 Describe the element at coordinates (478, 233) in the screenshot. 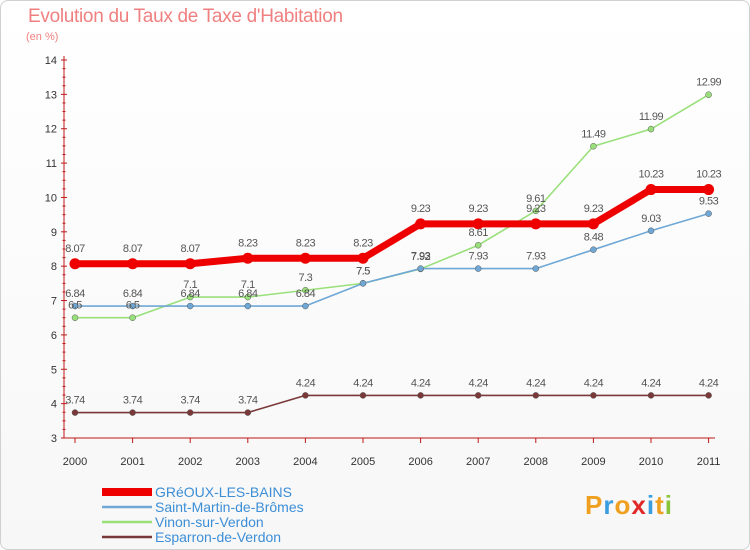

I see `data-label-2: 8.61` at that location.